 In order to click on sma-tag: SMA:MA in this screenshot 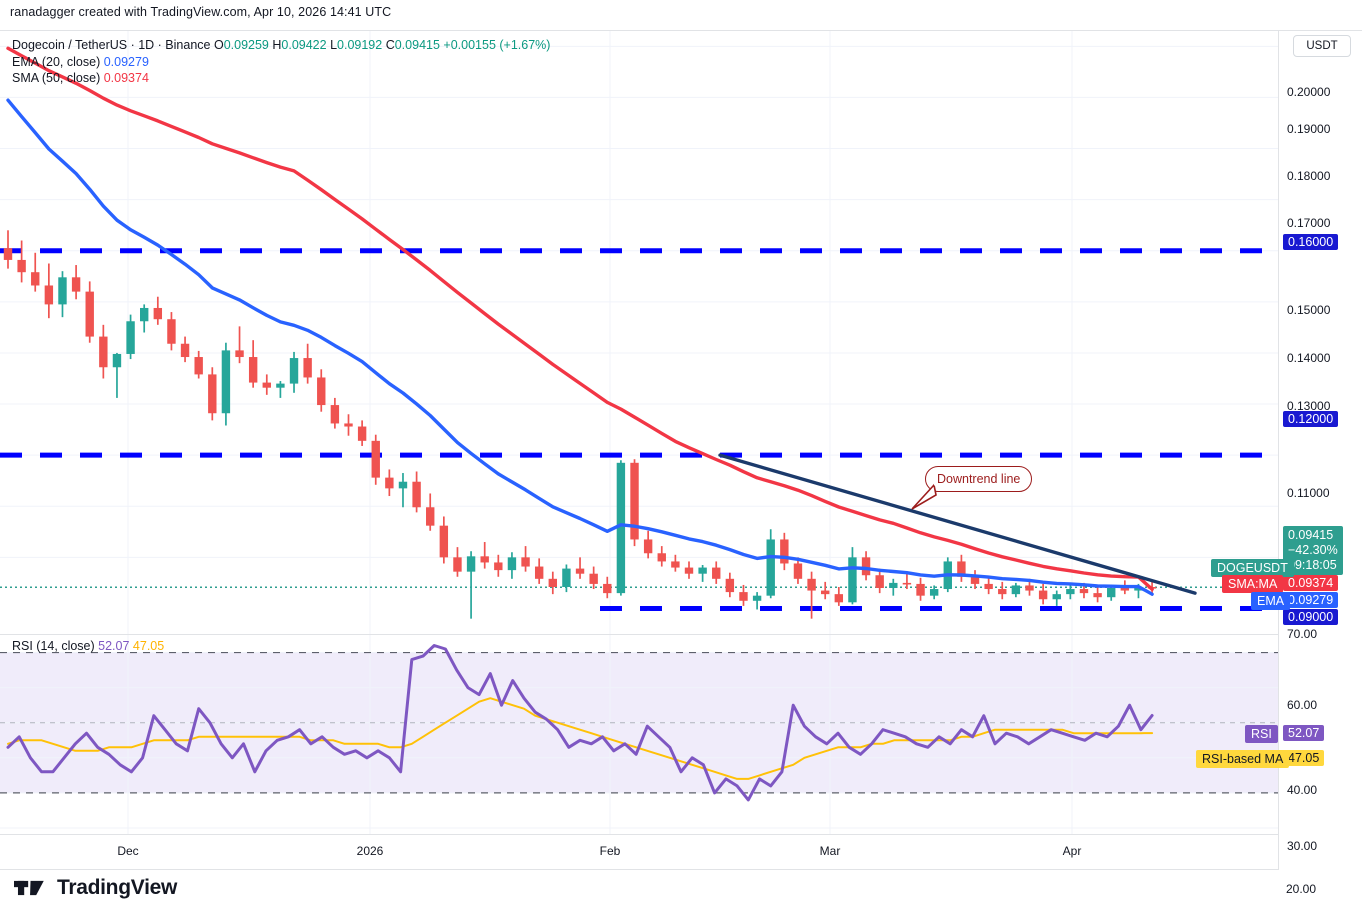, I will do `click(1253, 584)`.